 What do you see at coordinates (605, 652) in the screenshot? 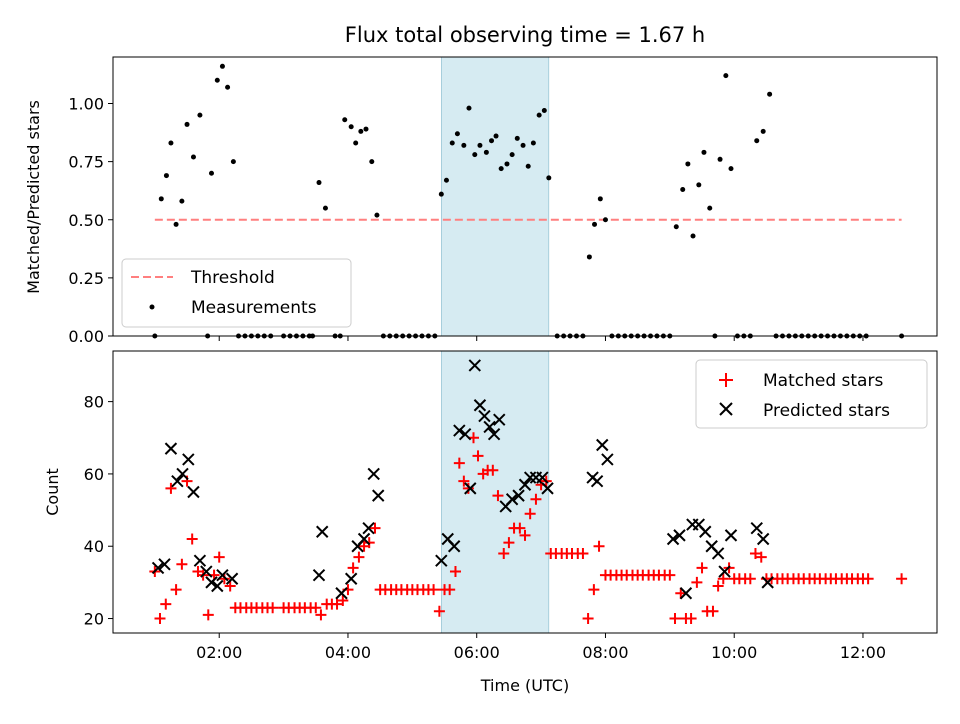
I see `bottom-x-tick-label: 08:00` at bounding box center [605, 652].